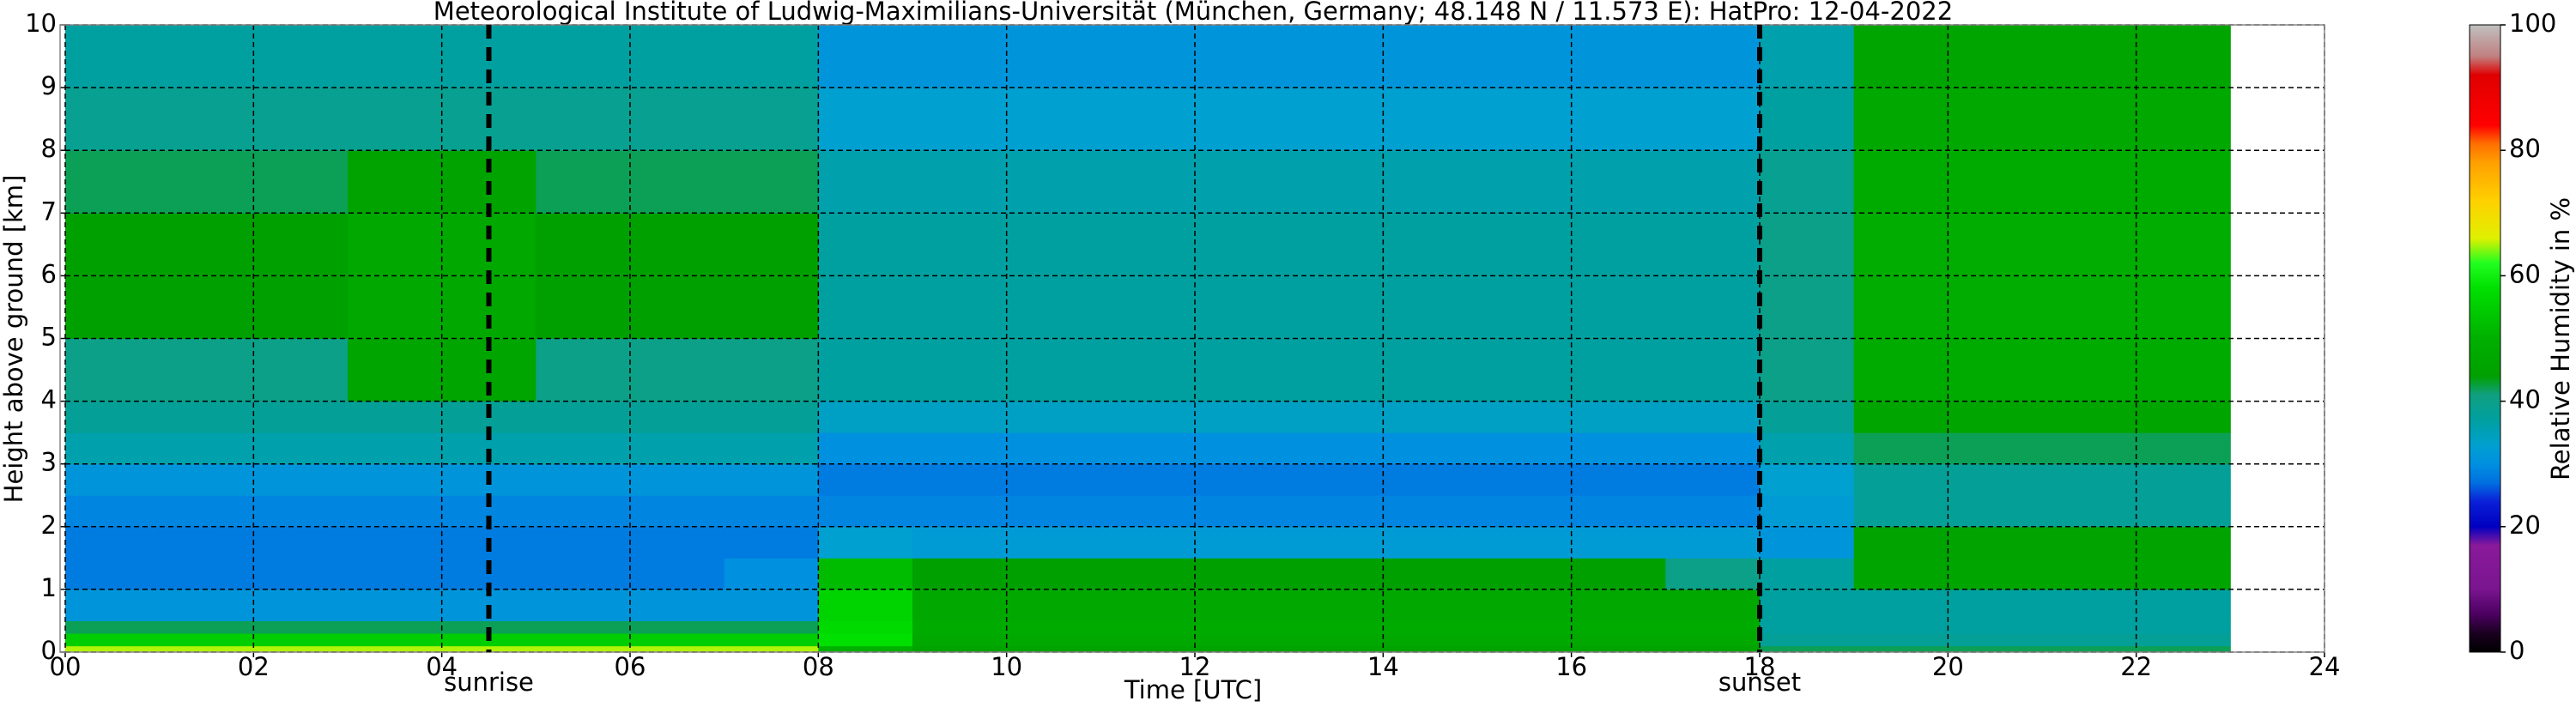 The width and height of the screenshot is (2576, 707). What do you see at coordinates (49, 588) in the screenshot?
I see `y-tick-label: 1` at bounding box center [49, 588].